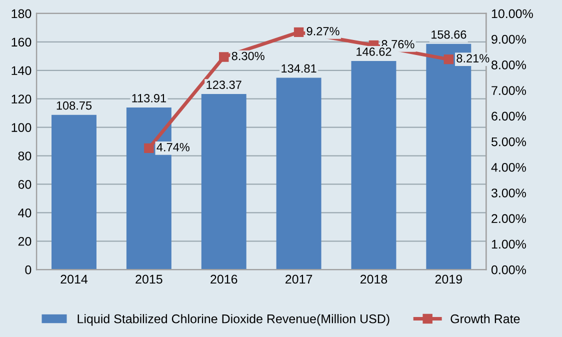 This screenshot has width=562, height=337. What do you see at coordinates (22, 71) in the screenshot?
I see `y-tick-label: 140` at bounding box center [22, 71].